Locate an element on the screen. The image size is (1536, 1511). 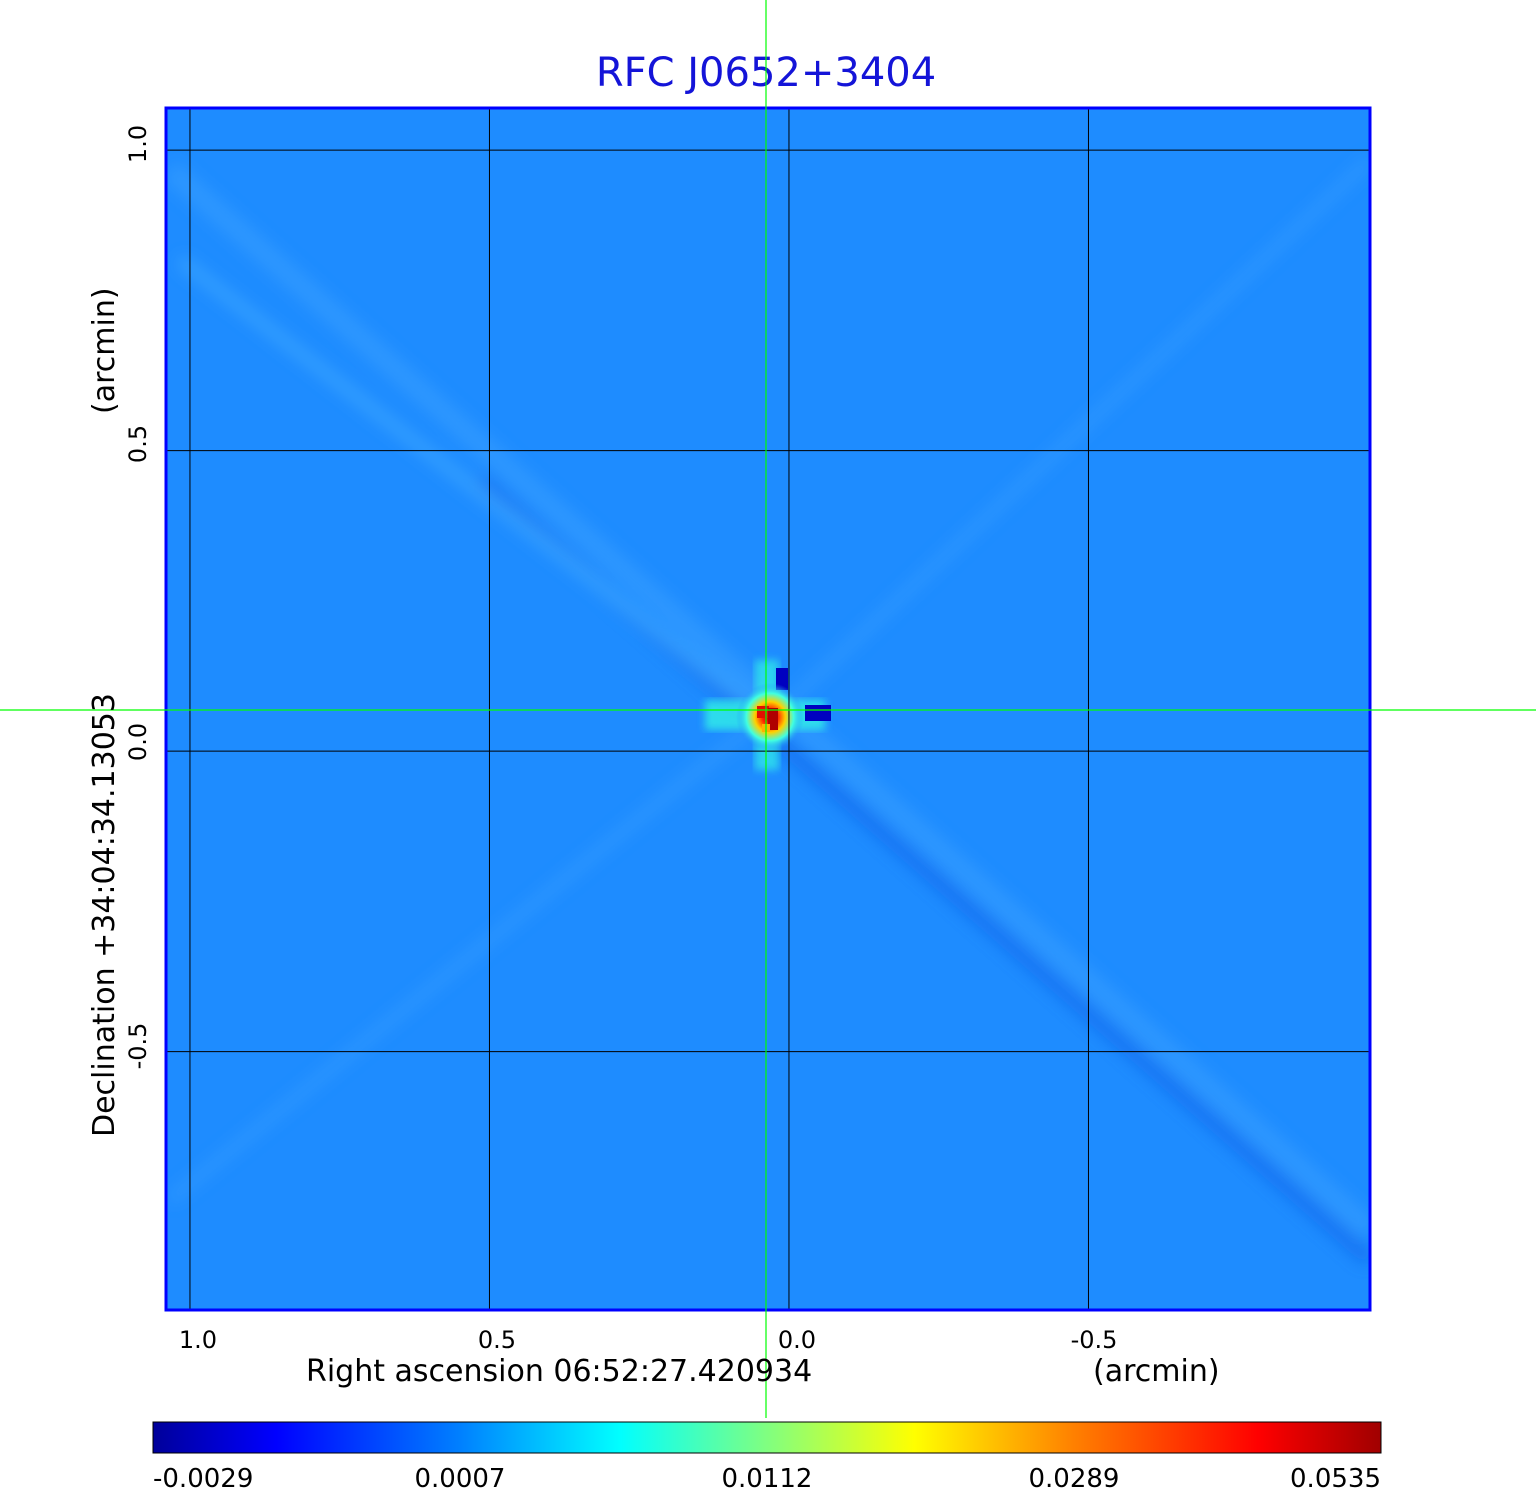
x-tick-label: 1.0 is located at coordinates (198, 1340).